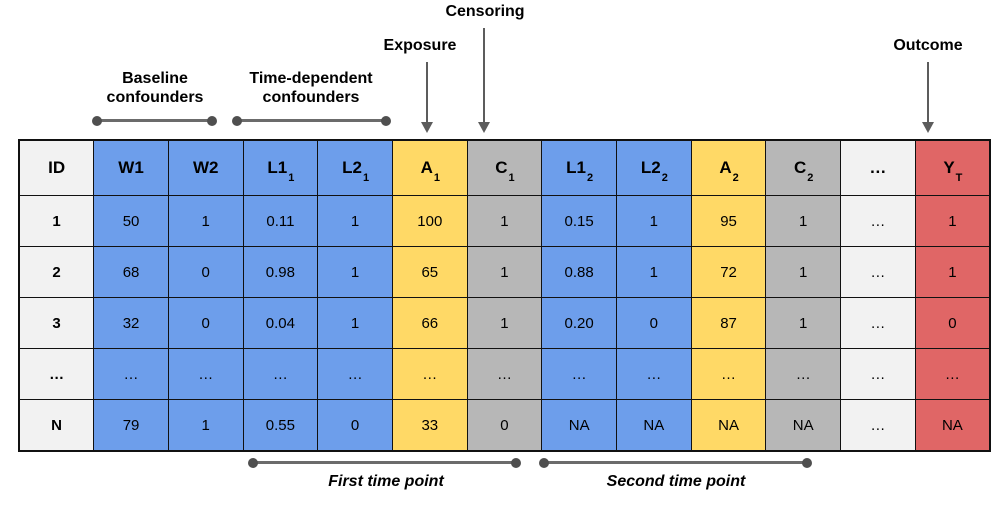 The height and width of the screenshot is (517, 1000). I want to click on time-dependent-confounders-bracket, so click(311, 120).